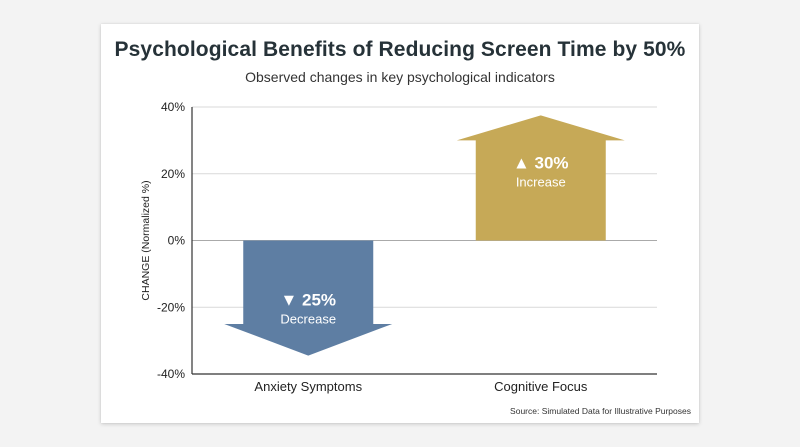 This screenshot has height=447, width=800. Describe the element at coordinates (308, 319) in the screenshot. I see `bar-direction-label: Decrease` at that location.